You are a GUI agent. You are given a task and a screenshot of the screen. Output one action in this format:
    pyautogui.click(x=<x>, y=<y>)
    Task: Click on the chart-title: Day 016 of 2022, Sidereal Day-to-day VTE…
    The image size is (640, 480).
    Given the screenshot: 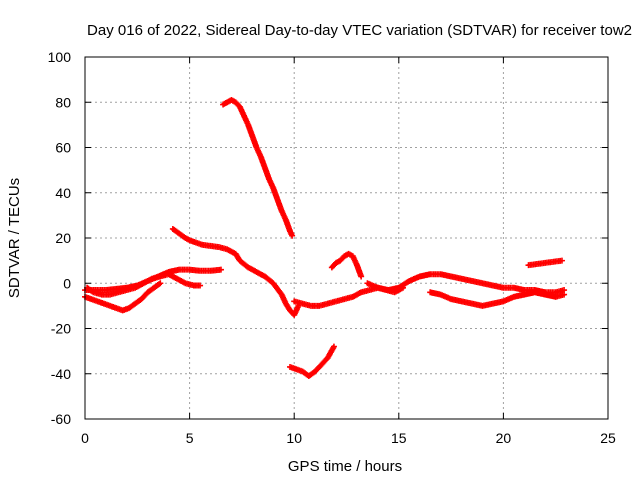 What is the action you would take?
    pyautogui.click(x=359, y=30)
    